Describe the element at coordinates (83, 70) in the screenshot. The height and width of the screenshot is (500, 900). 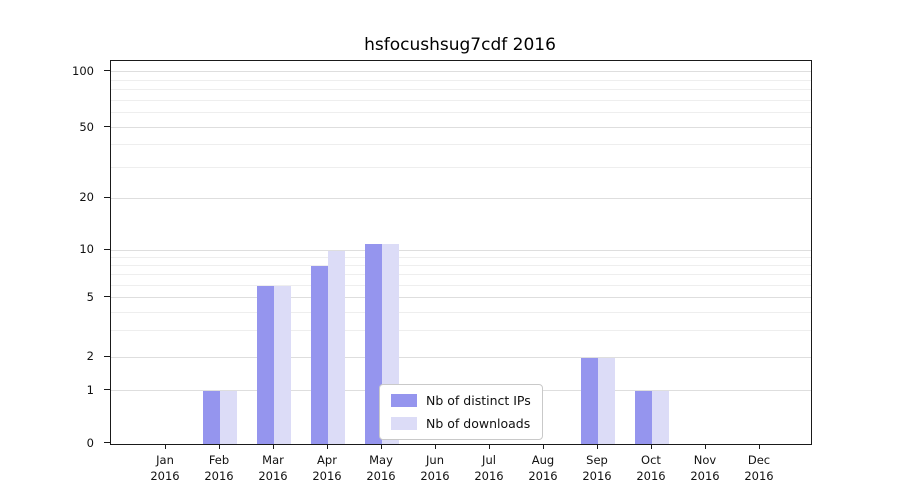
I see `y-tick-label: 100` at that location.